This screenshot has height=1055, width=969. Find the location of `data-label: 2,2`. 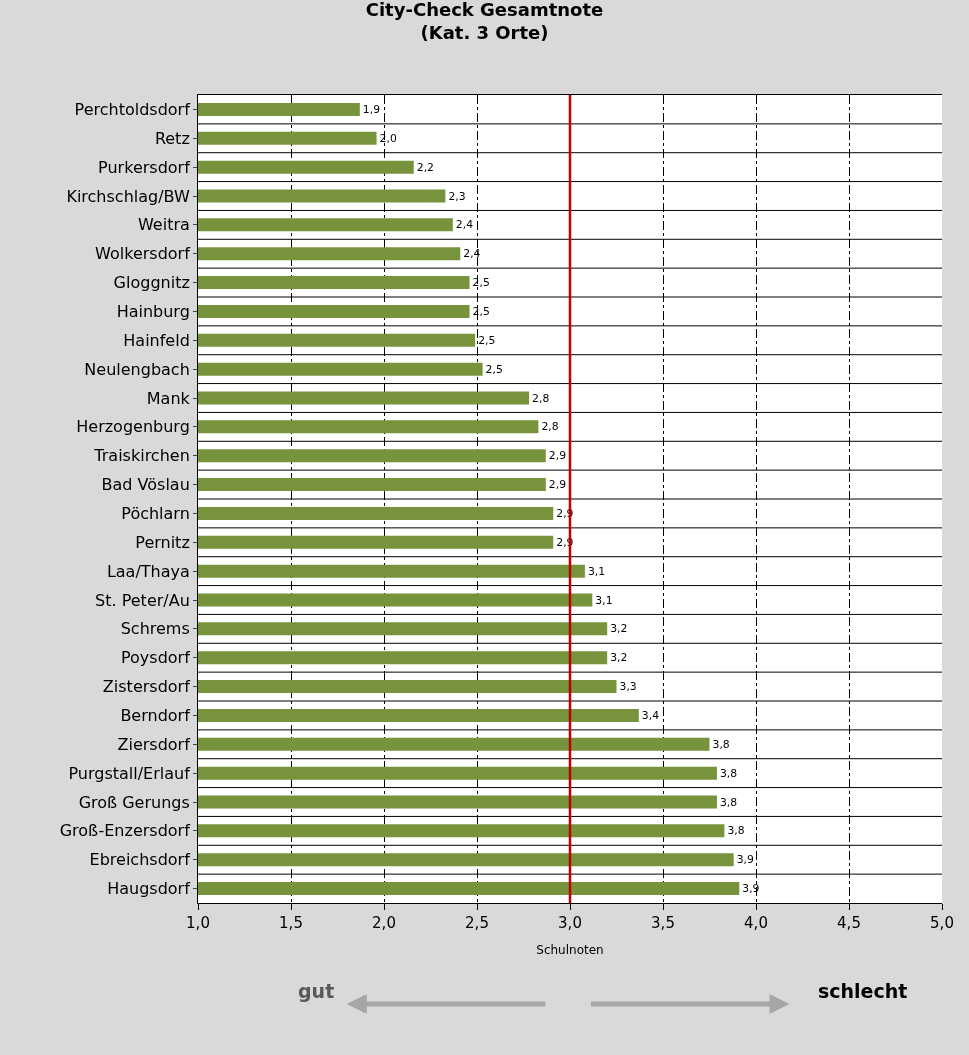

data-label: 2,2 is located at coordinates (425, 167).